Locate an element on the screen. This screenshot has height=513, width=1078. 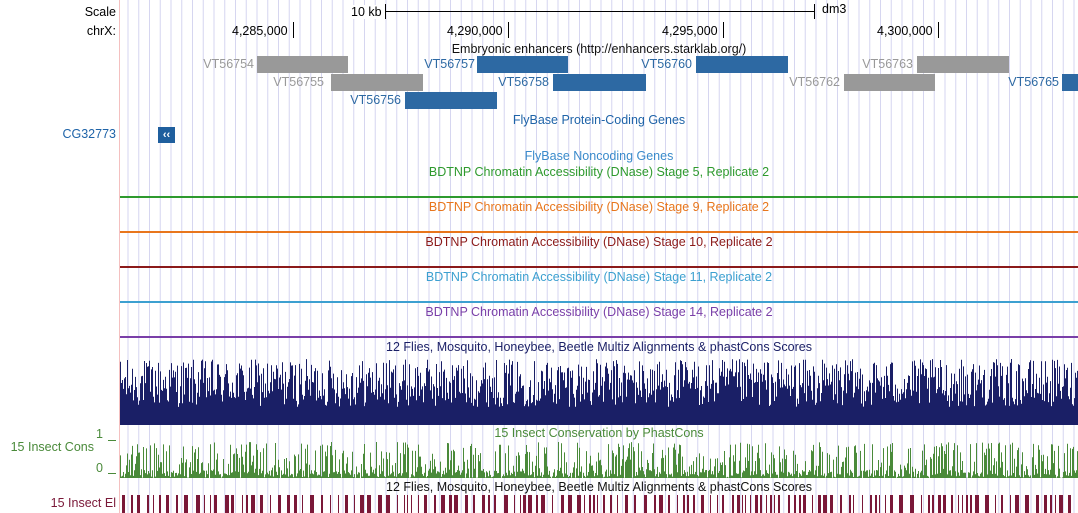
conserved-elements-track is located at coordinates (599, 504).